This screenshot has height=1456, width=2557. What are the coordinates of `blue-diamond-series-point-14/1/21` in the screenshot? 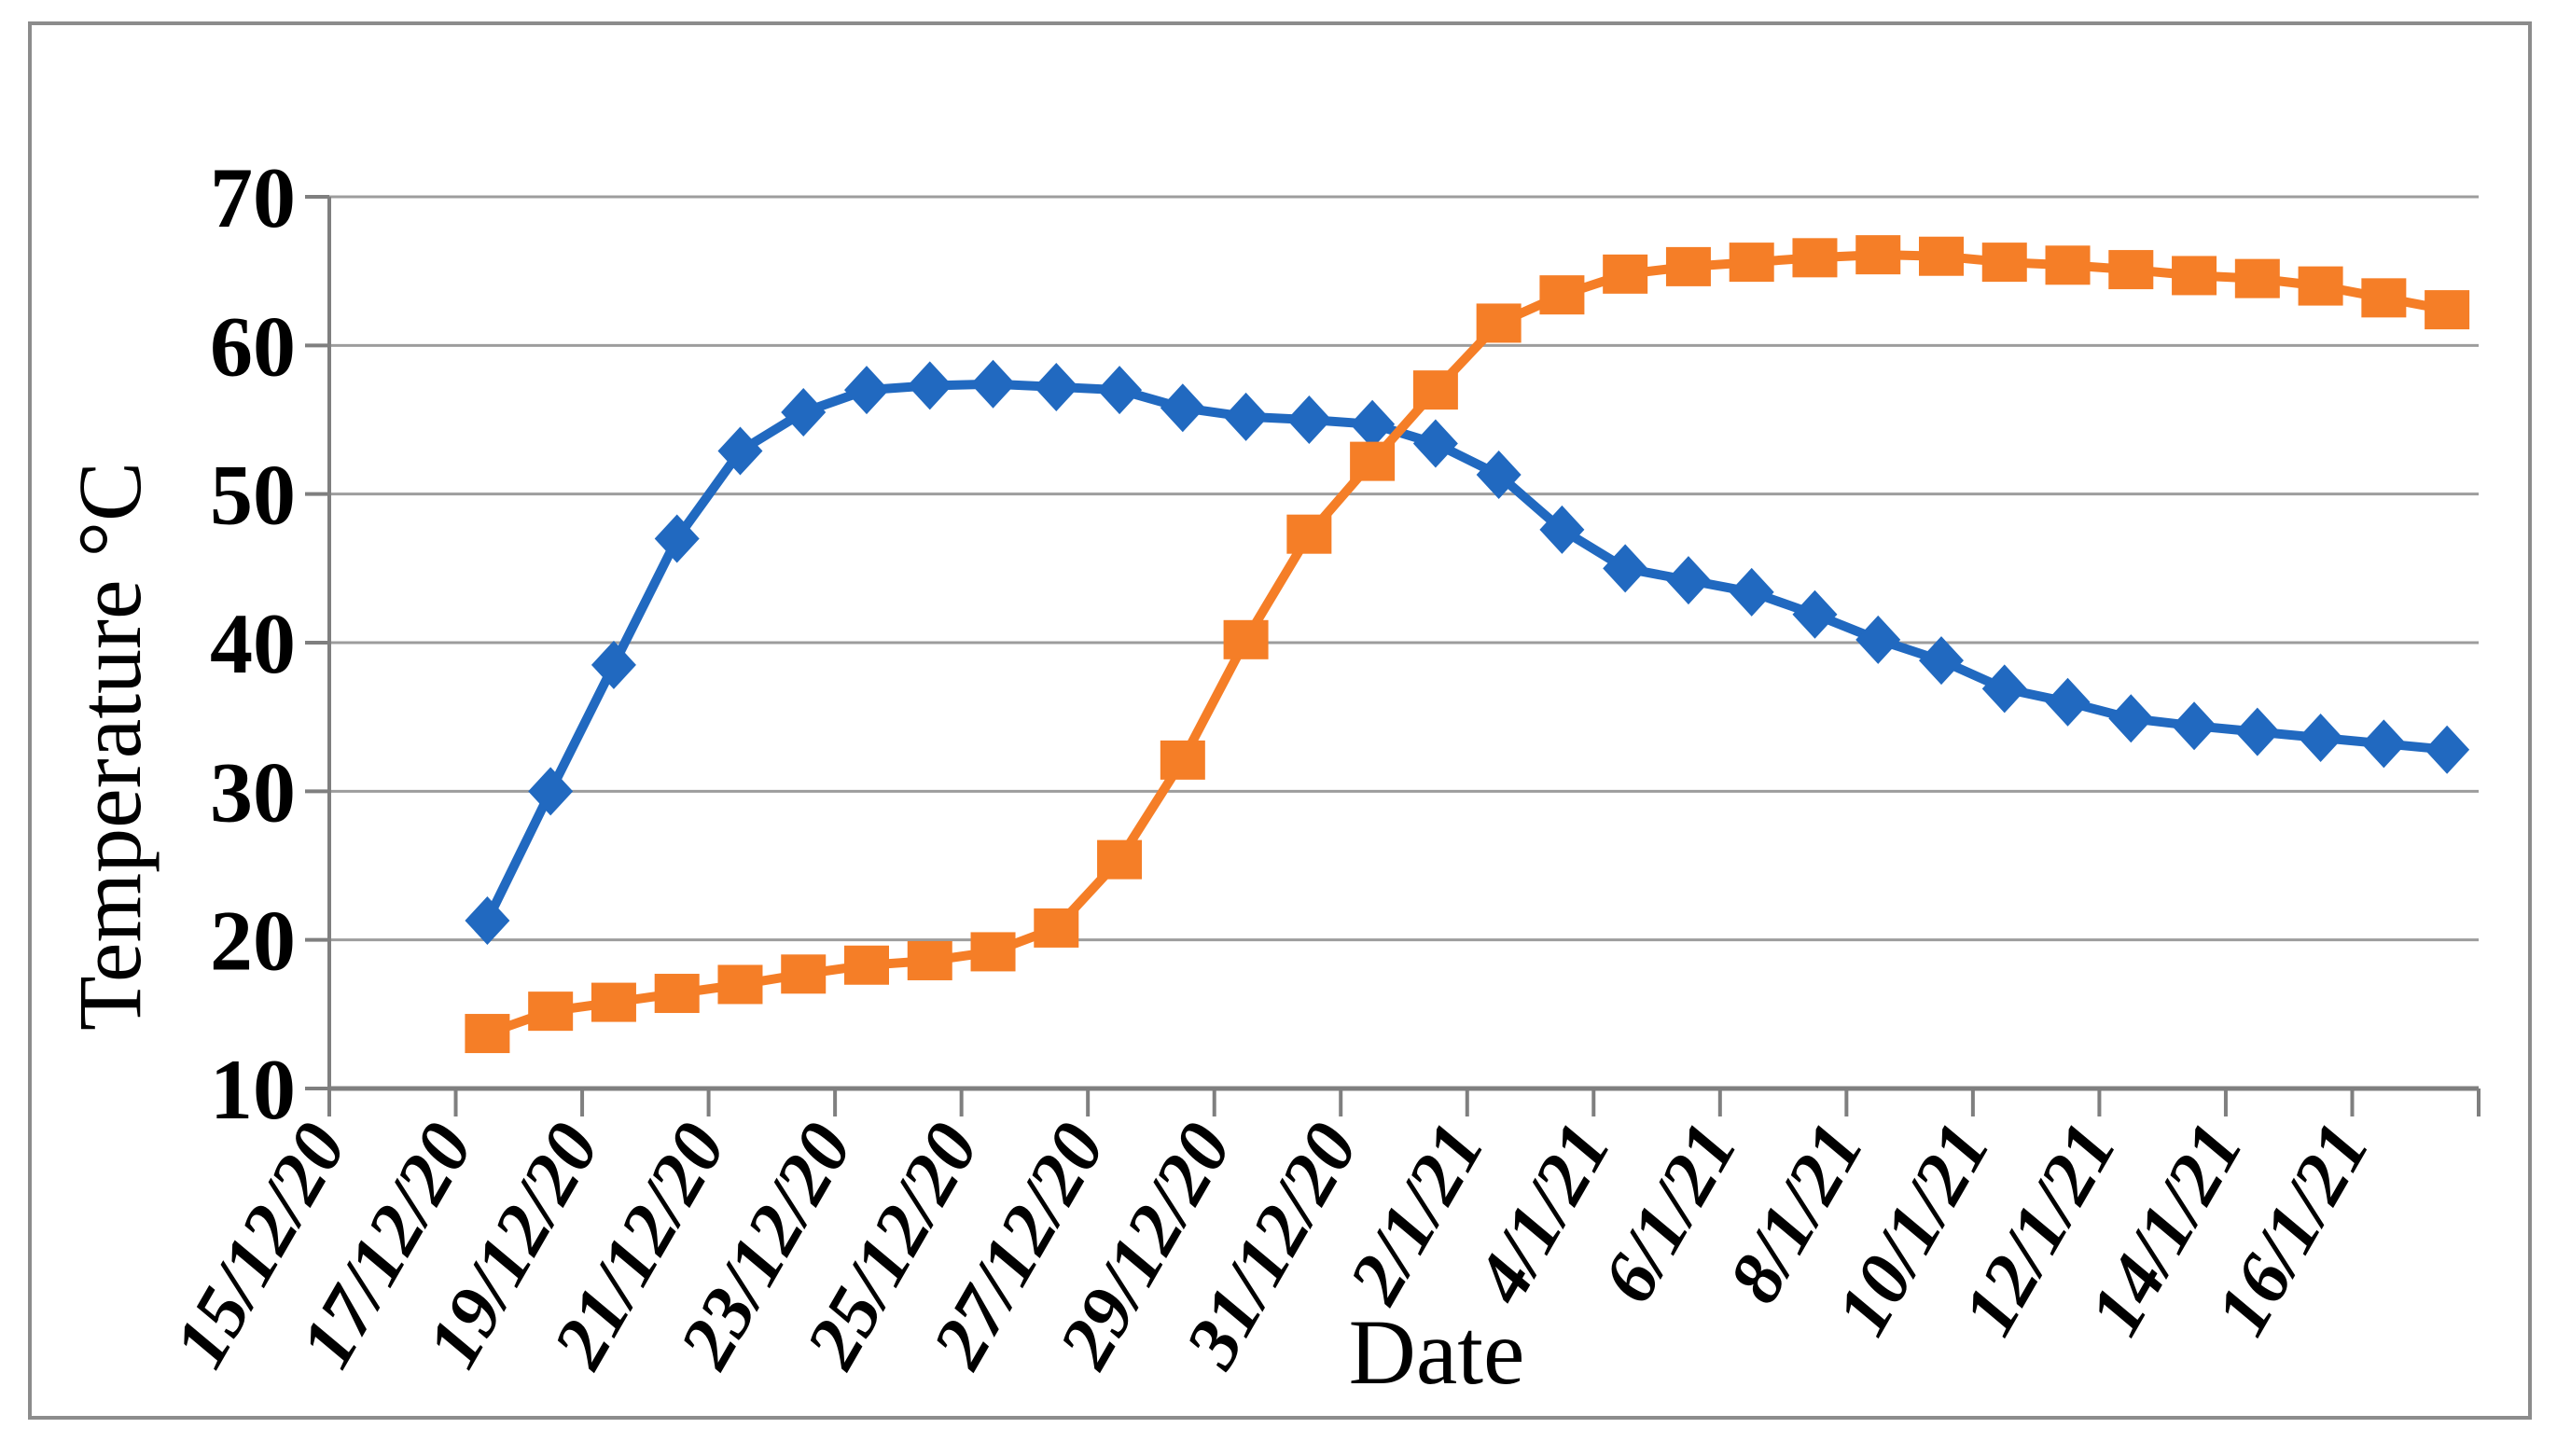 It's located at (2257, 731).